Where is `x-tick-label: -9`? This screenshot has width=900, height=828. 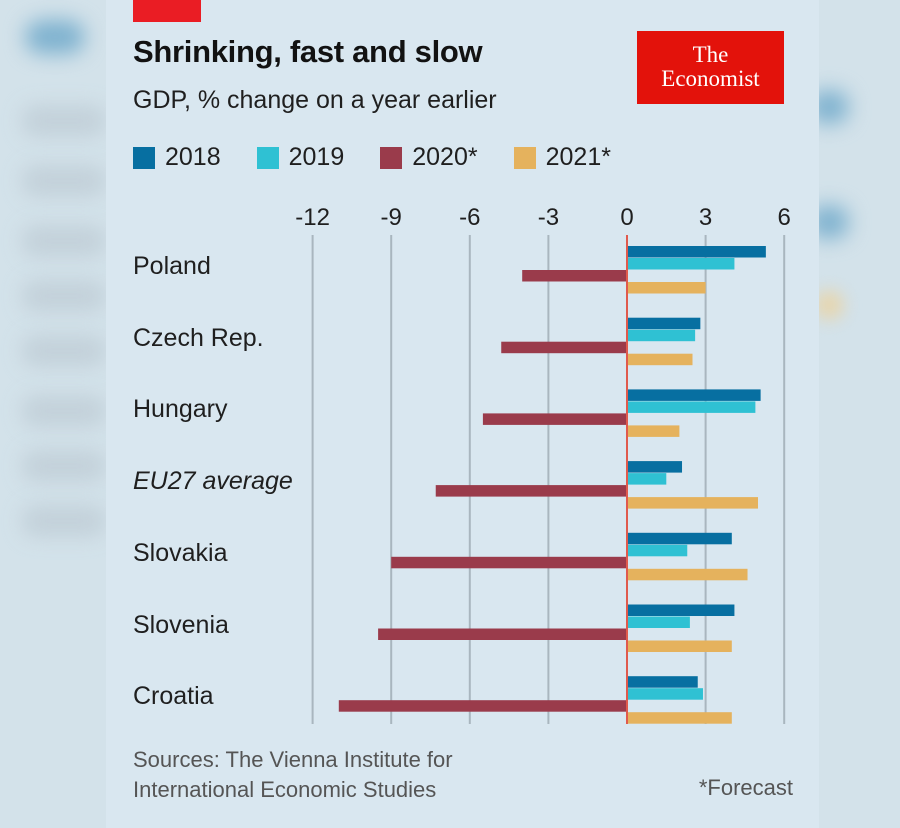
x-tick-label: -9 is located at coordinates (391, 217).